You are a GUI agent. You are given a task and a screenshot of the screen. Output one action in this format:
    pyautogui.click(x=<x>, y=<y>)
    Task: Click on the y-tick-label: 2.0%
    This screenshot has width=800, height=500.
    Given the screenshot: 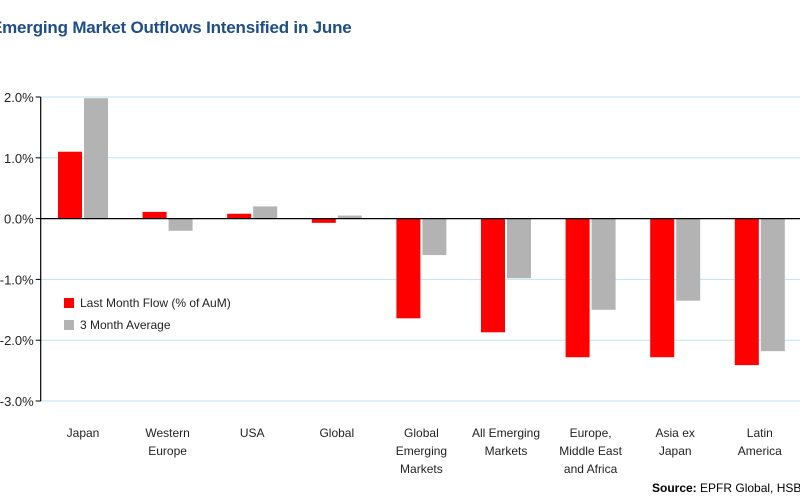 What is the action you would take?
    pyautogui.click(x=19, y=97)
    